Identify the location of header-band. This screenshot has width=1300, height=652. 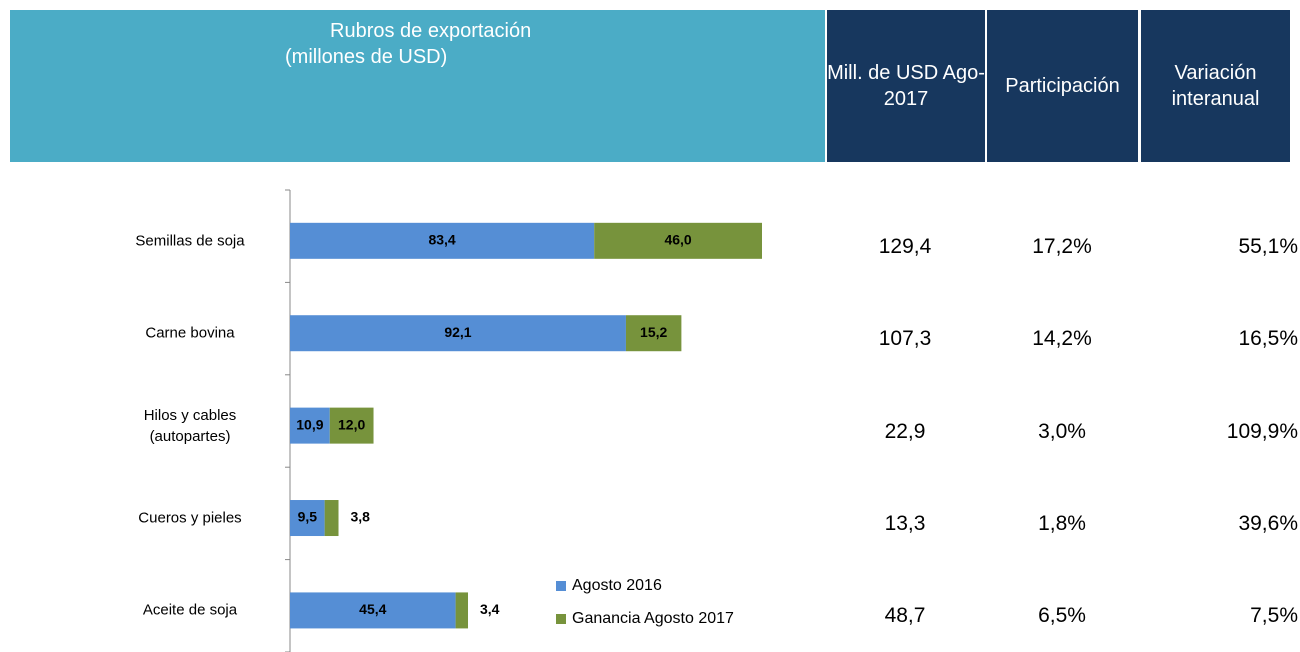
(417, 86).